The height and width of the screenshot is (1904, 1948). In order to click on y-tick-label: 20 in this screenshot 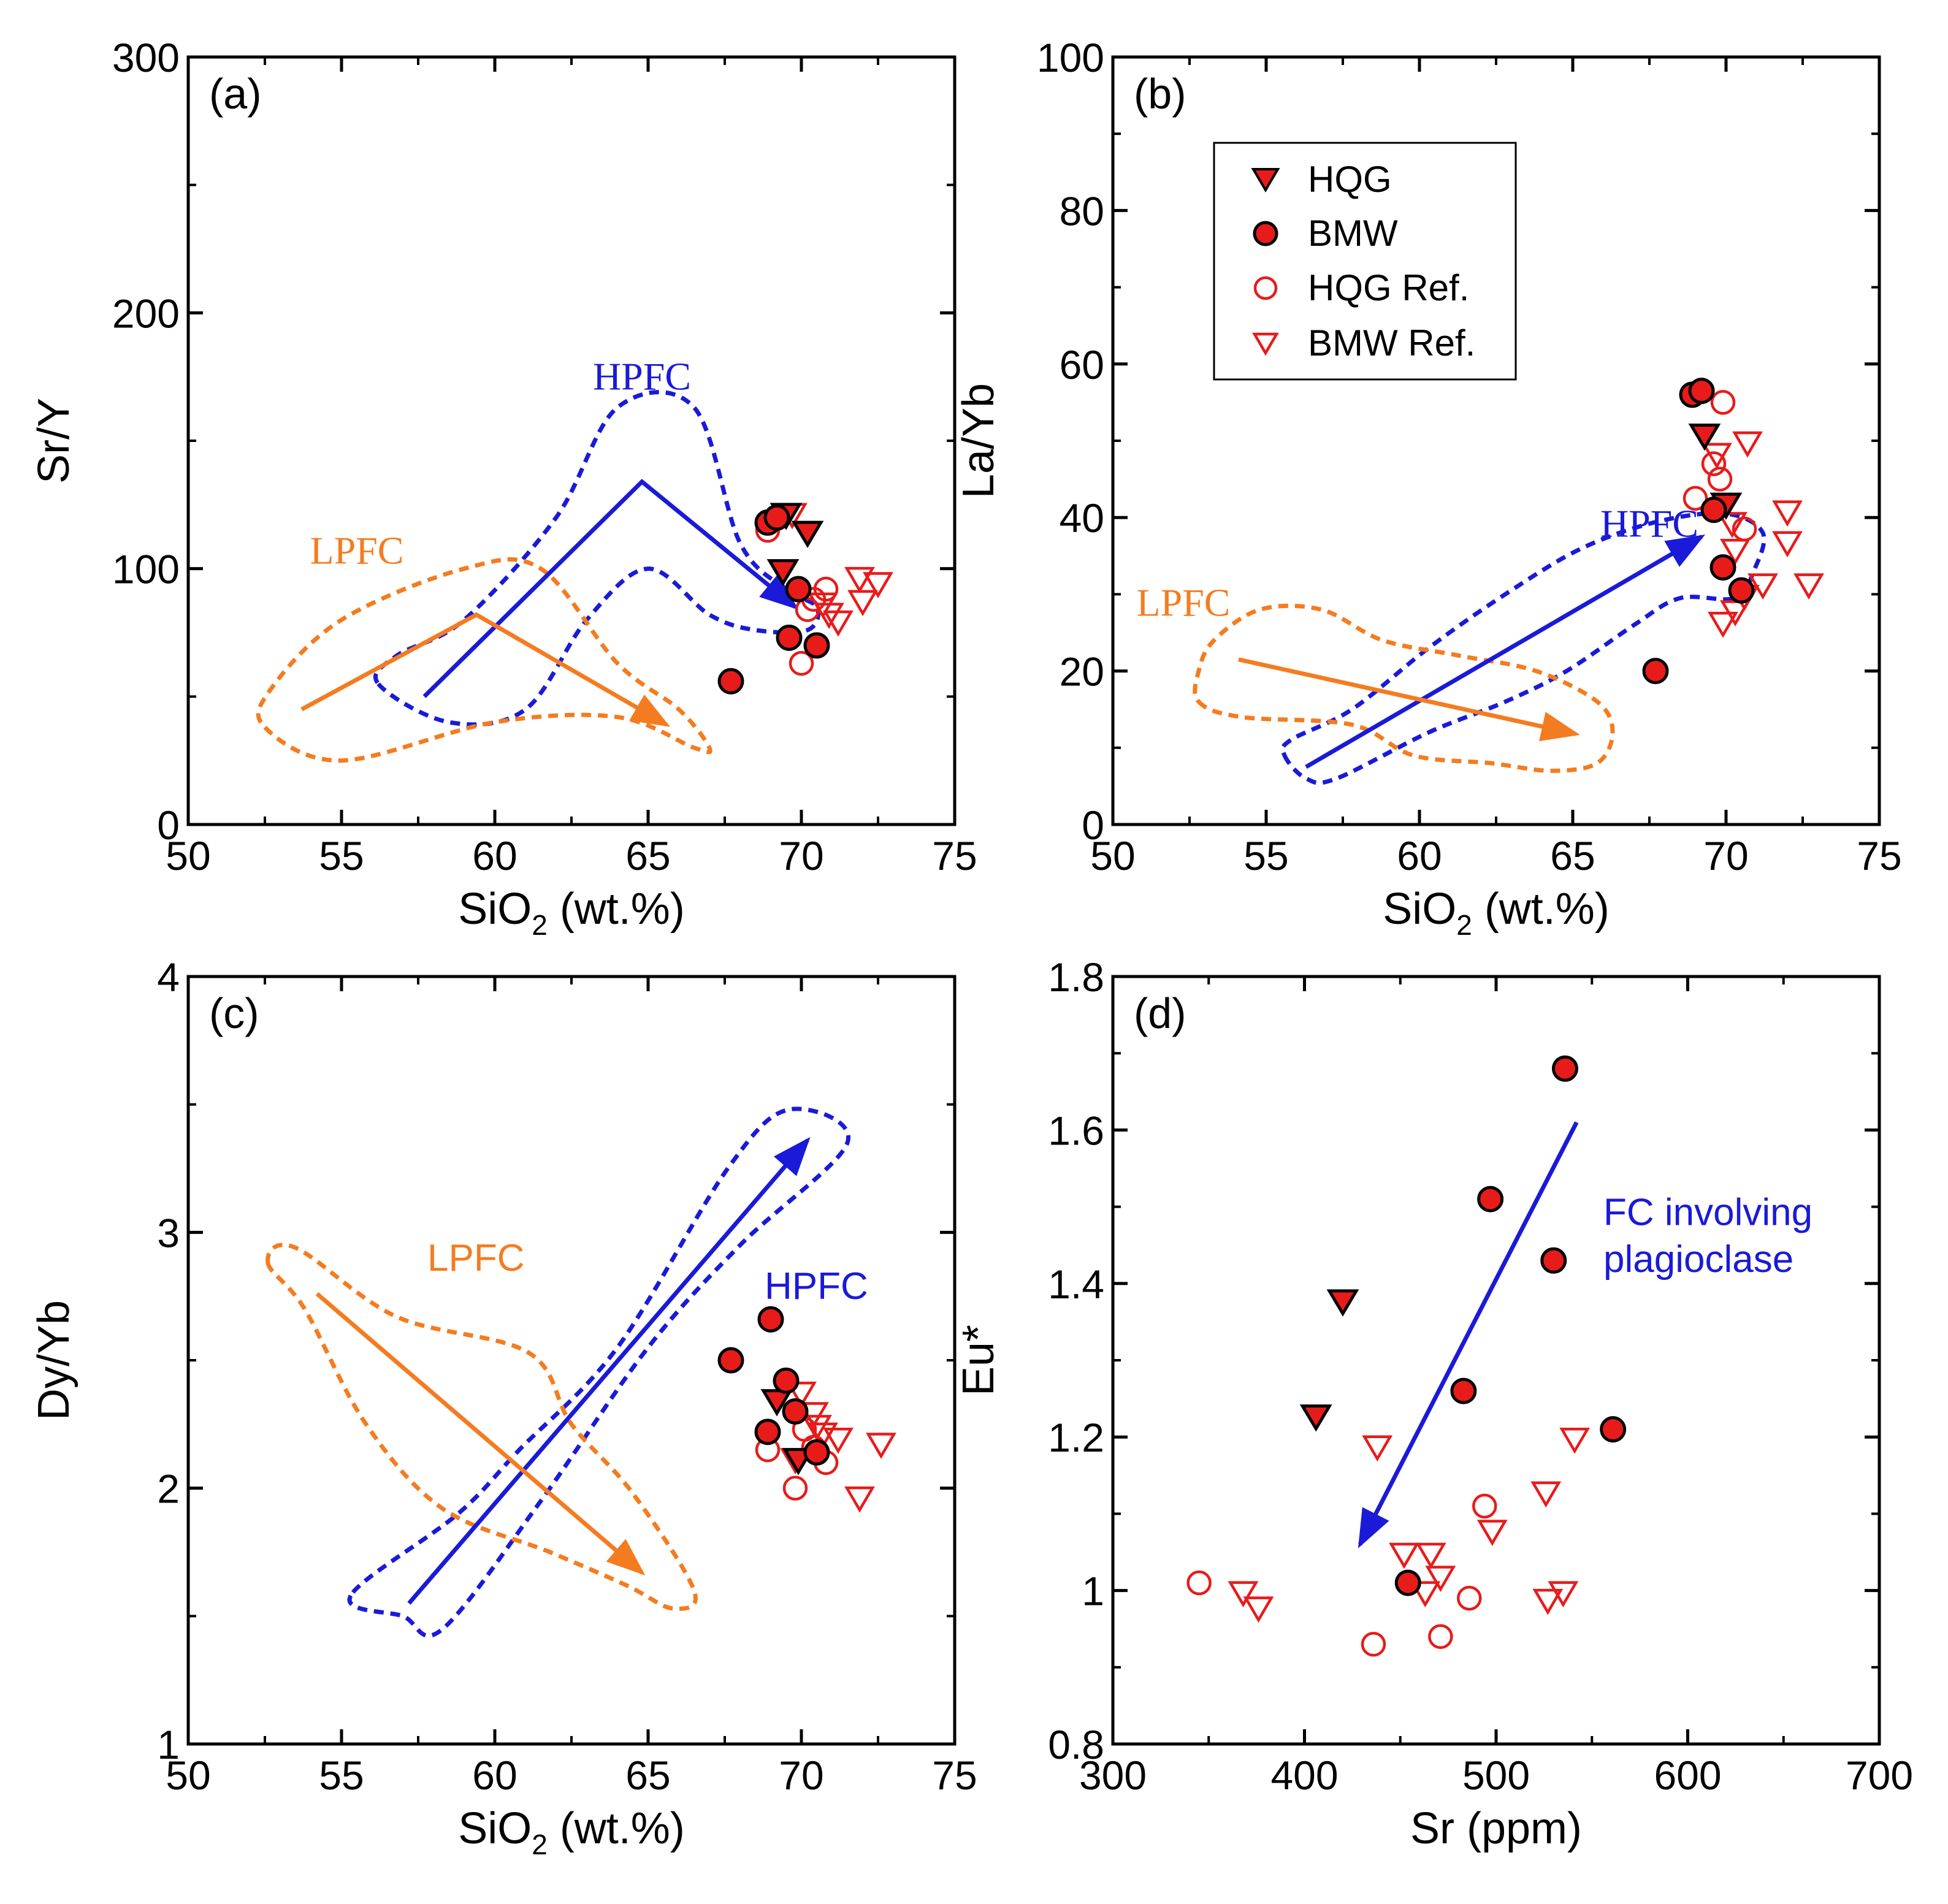, I will do `click(1082, 672)`.